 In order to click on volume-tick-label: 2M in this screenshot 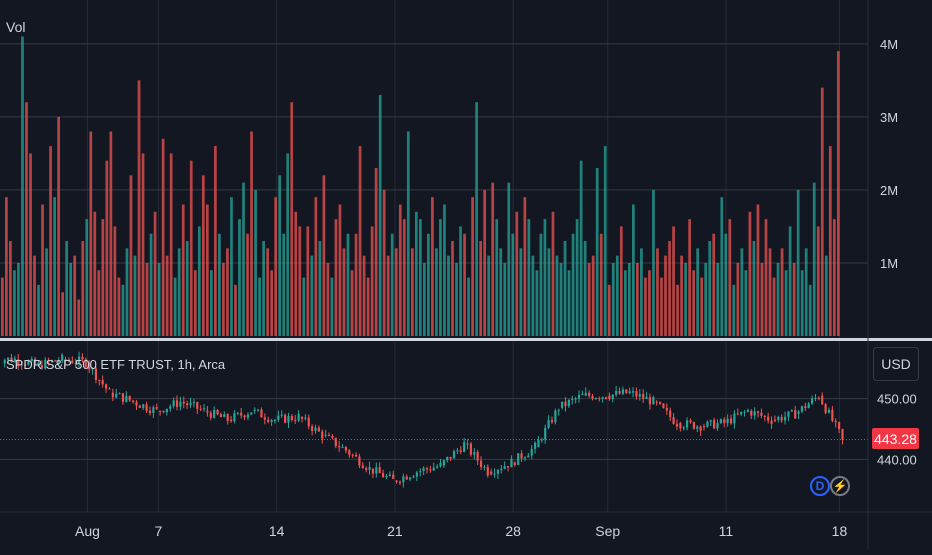, I will do `click(889, 190)`.